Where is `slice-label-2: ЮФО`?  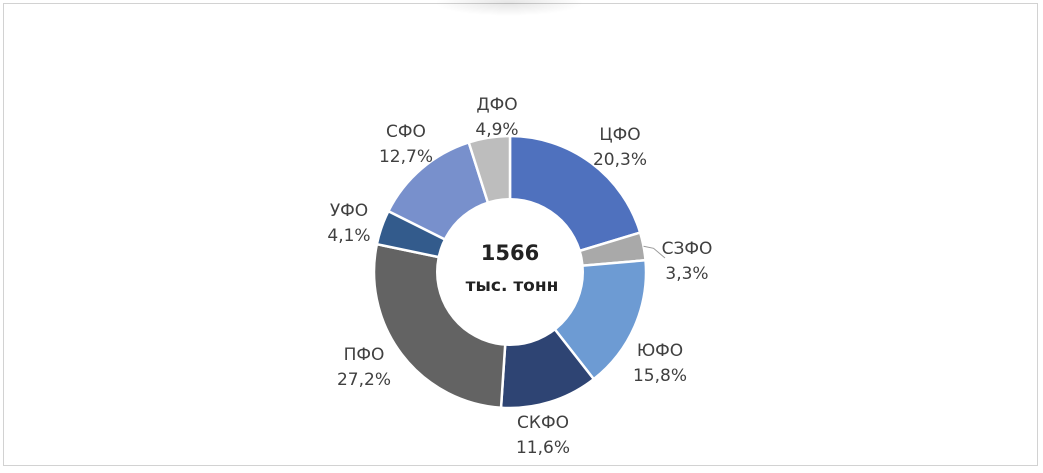
slice-label-2: ЮФО is located at coordinates (660, 351).